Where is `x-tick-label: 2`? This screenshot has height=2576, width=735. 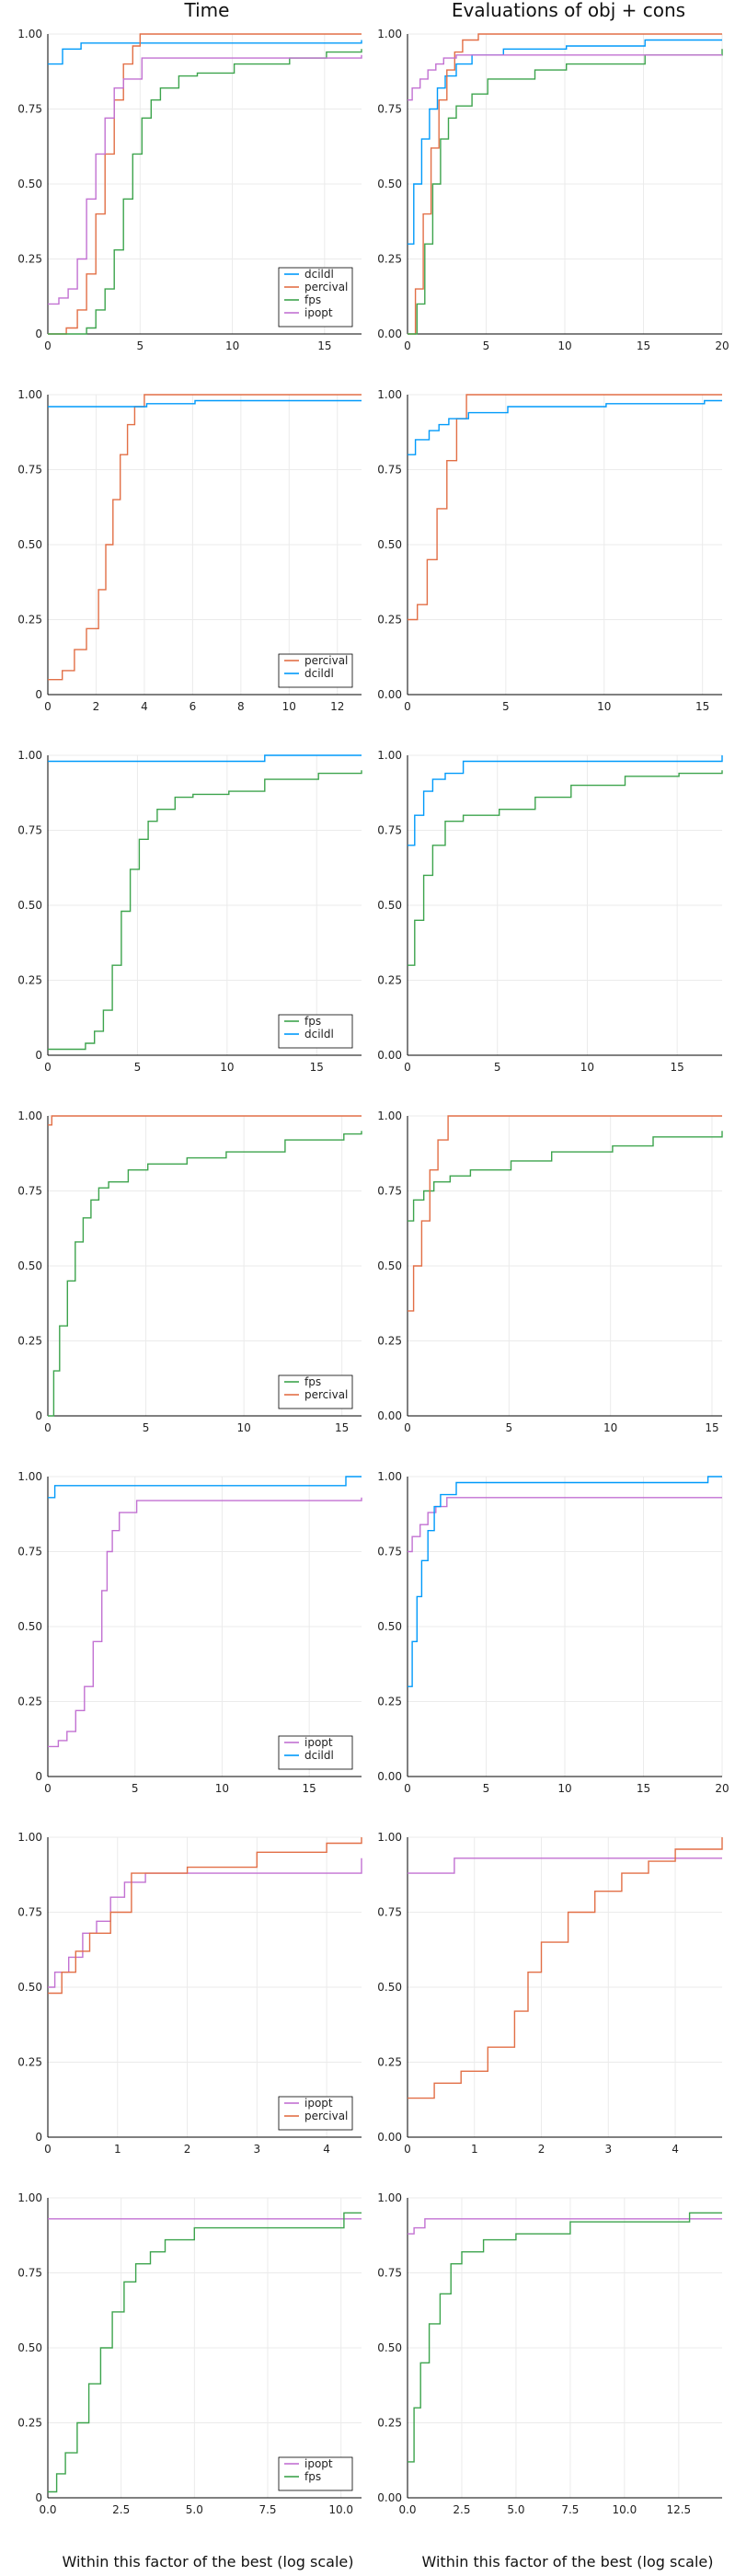 x-tick-label: 2 is located at coordinates (96, 706).